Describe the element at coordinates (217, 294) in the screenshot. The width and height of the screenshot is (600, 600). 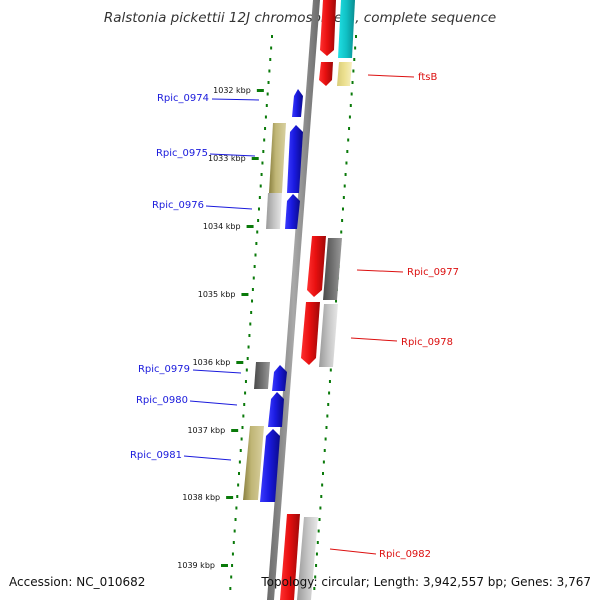
I see `scale-label: 1035 kbp` at that location.